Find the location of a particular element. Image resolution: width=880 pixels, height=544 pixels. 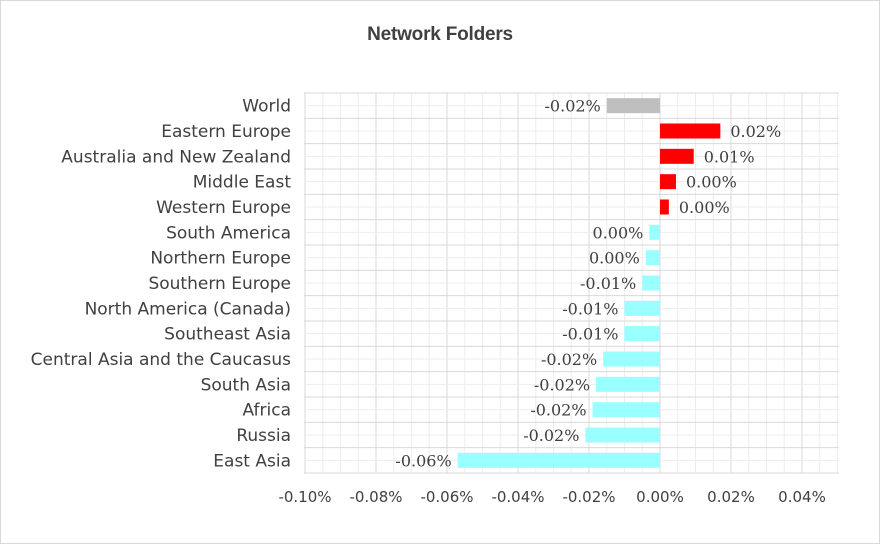

data-label: -0.06% is located at coordinates (423, 460).